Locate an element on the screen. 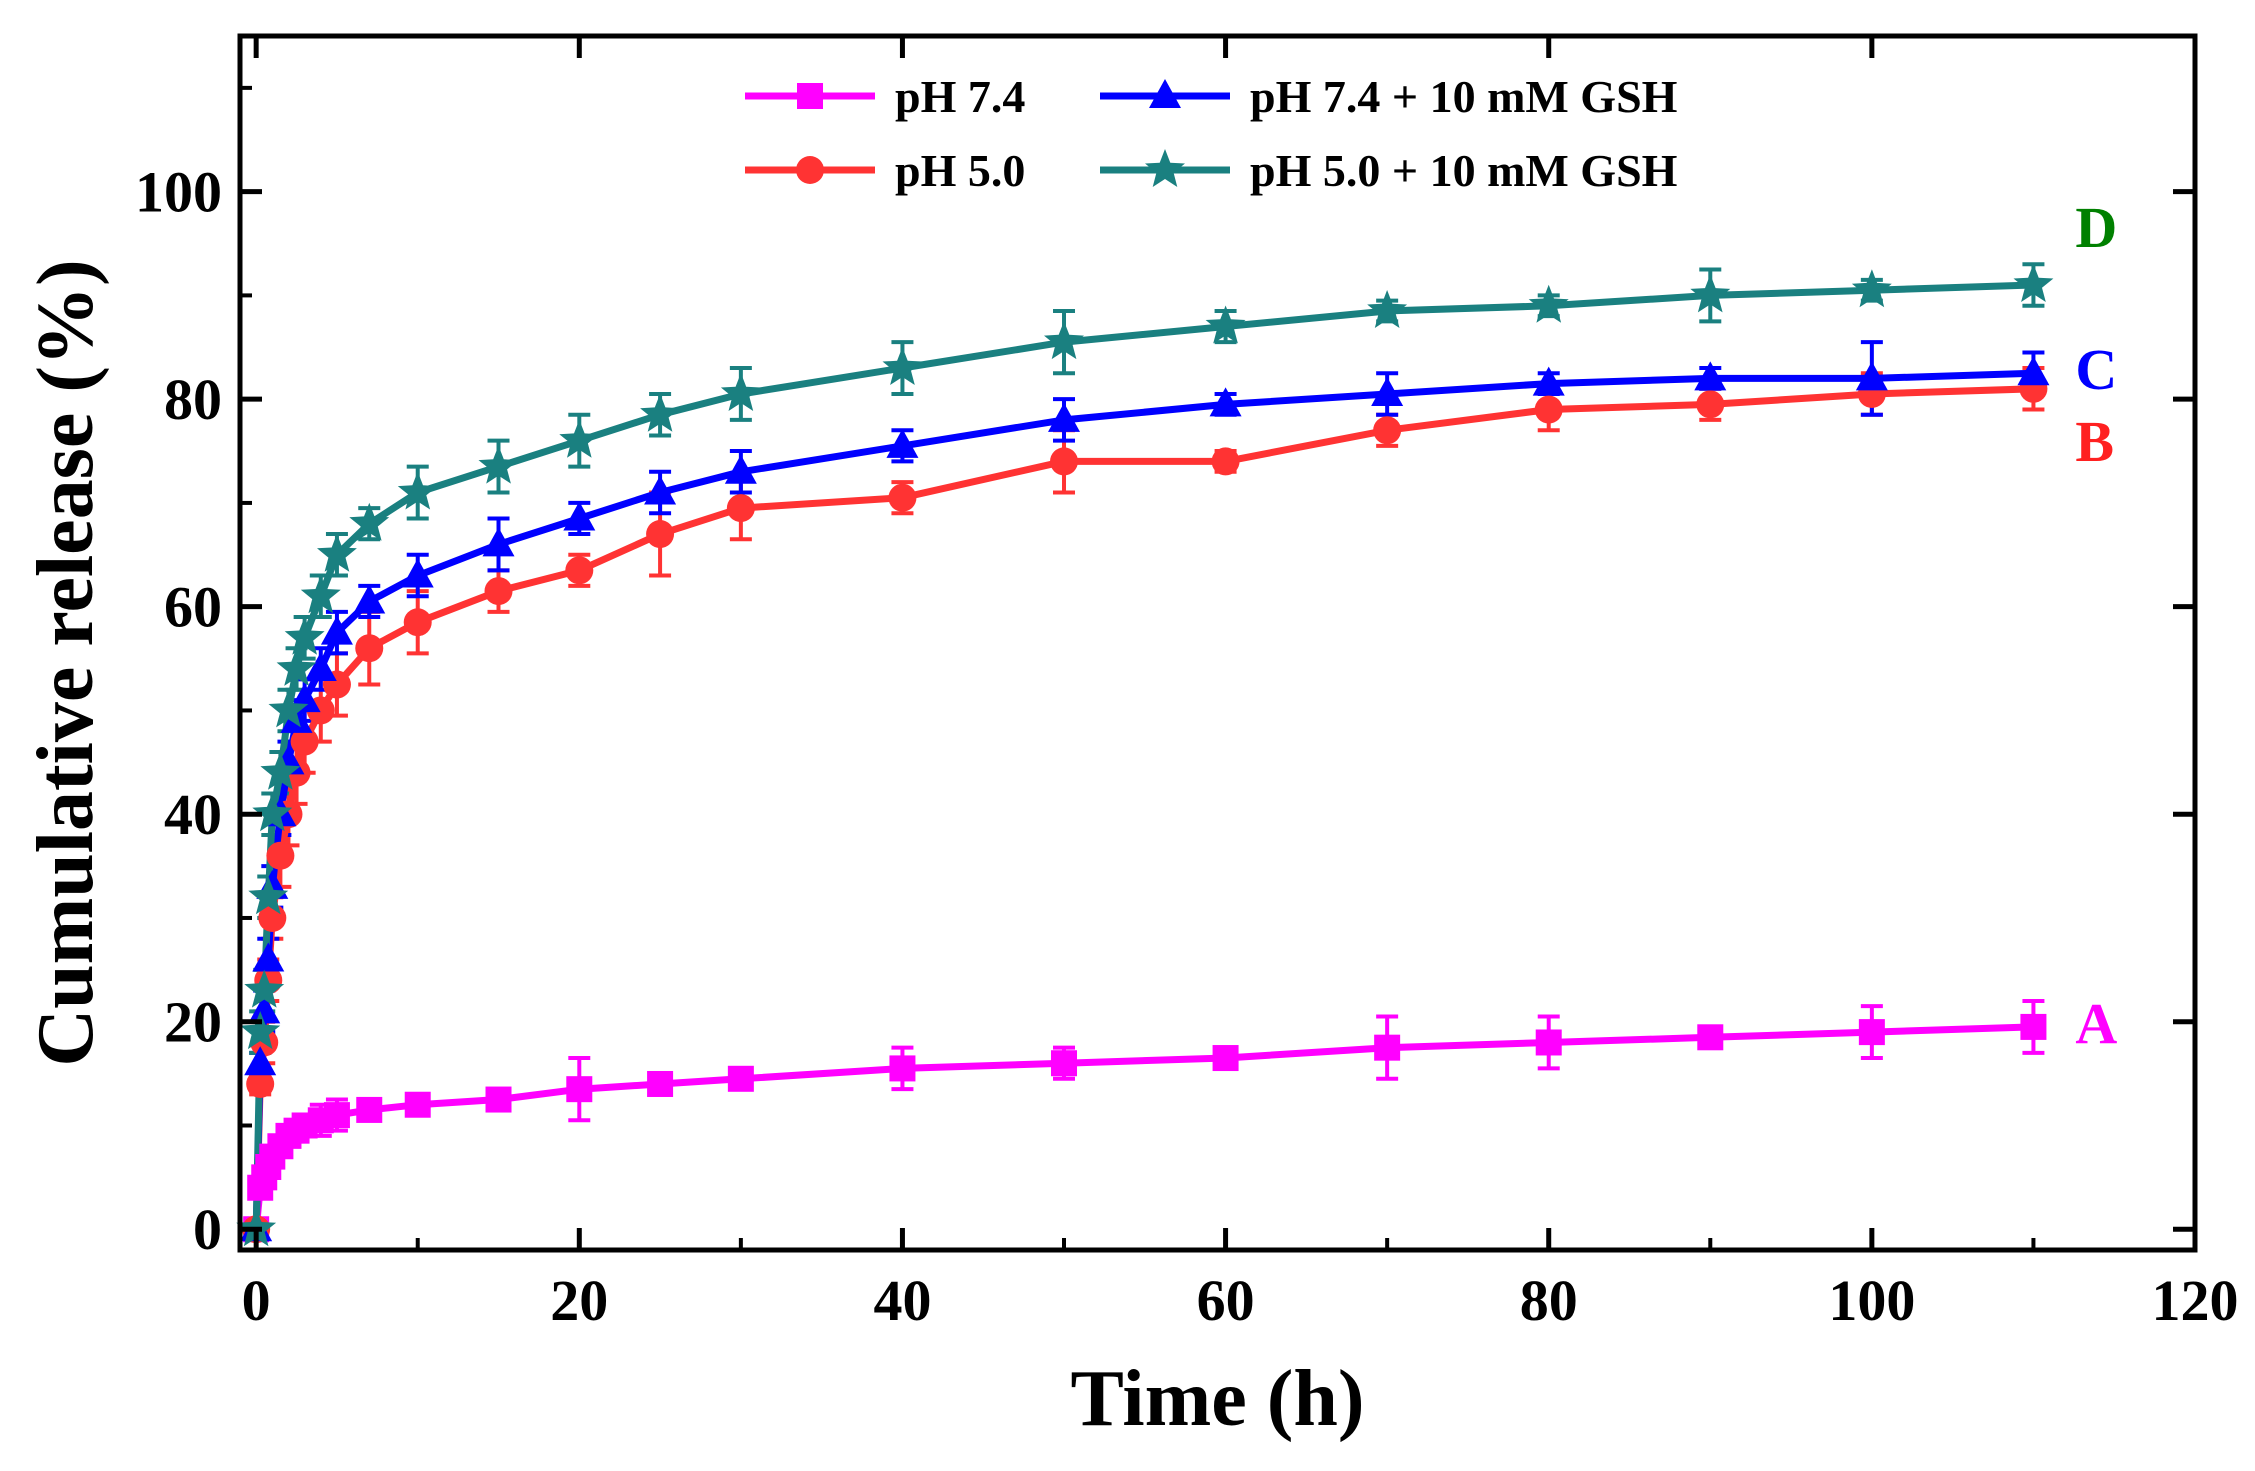 Image resolution: width=2255 pixels, height=1471 pixels. y-tick-label: 80 is located at coordinates (193, 399).